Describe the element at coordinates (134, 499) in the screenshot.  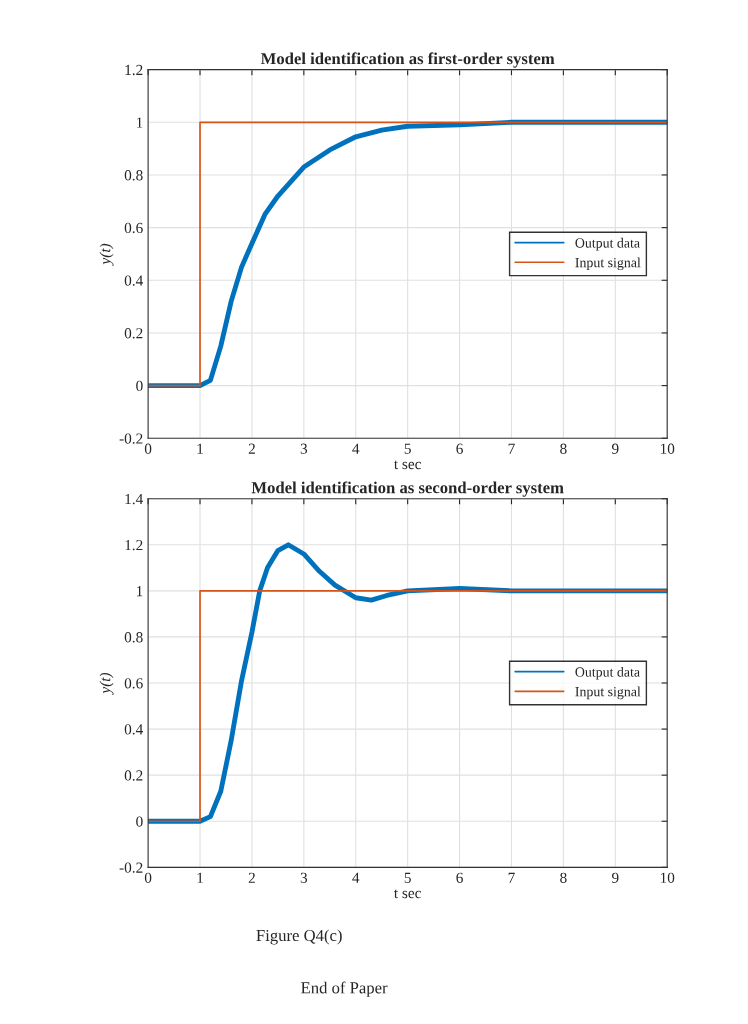
I see `y-tick-label: 1.4` at that location.